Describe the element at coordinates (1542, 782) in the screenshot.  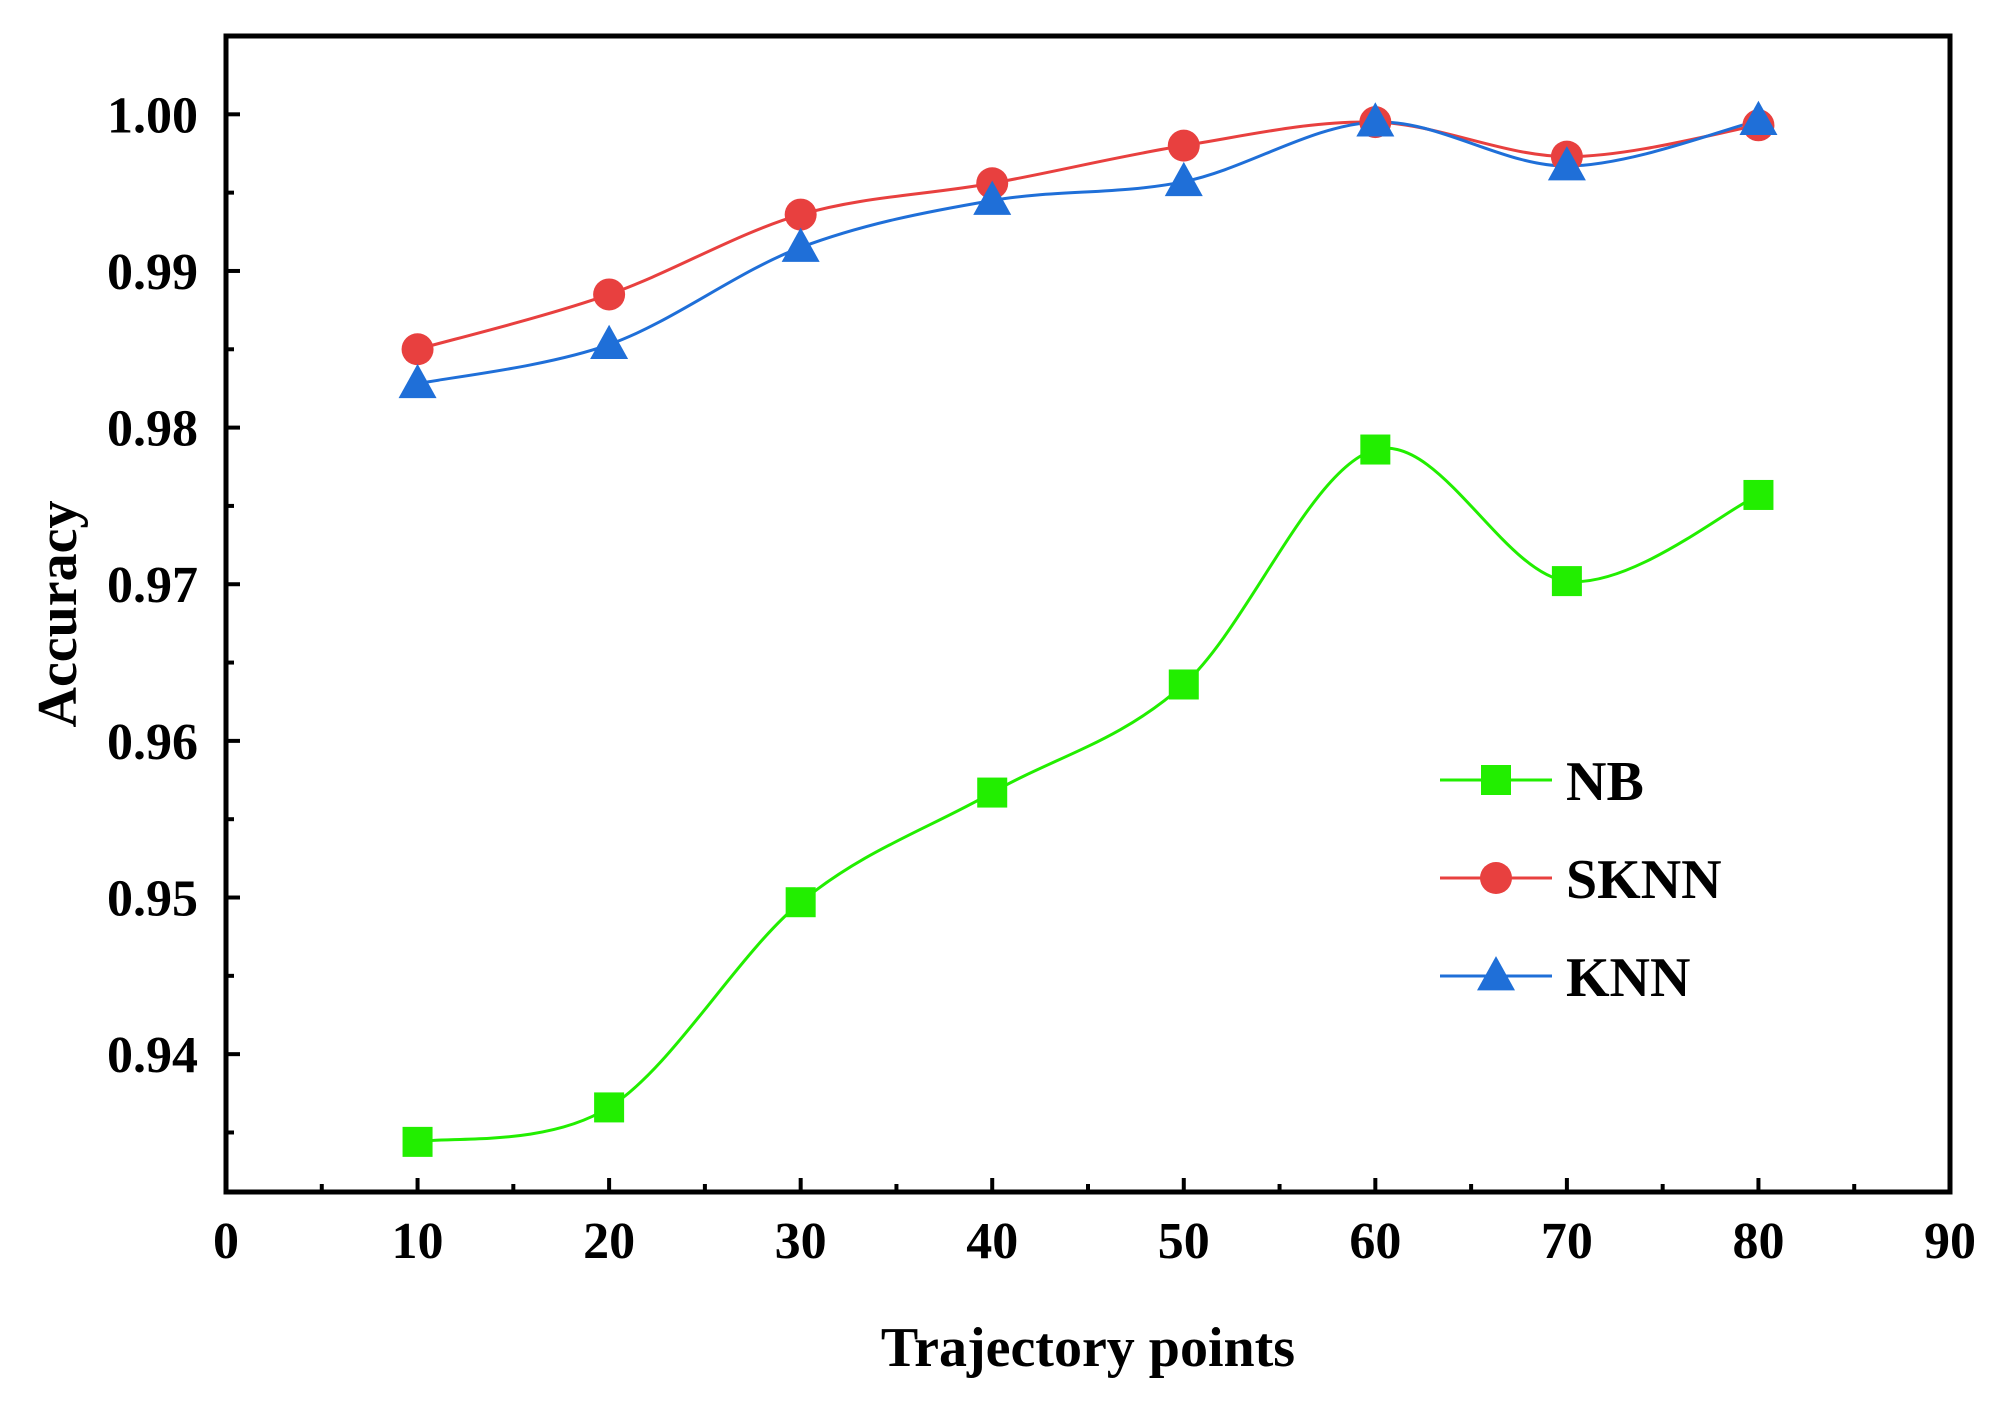
I see `legend-item-nb: NB` at that location.